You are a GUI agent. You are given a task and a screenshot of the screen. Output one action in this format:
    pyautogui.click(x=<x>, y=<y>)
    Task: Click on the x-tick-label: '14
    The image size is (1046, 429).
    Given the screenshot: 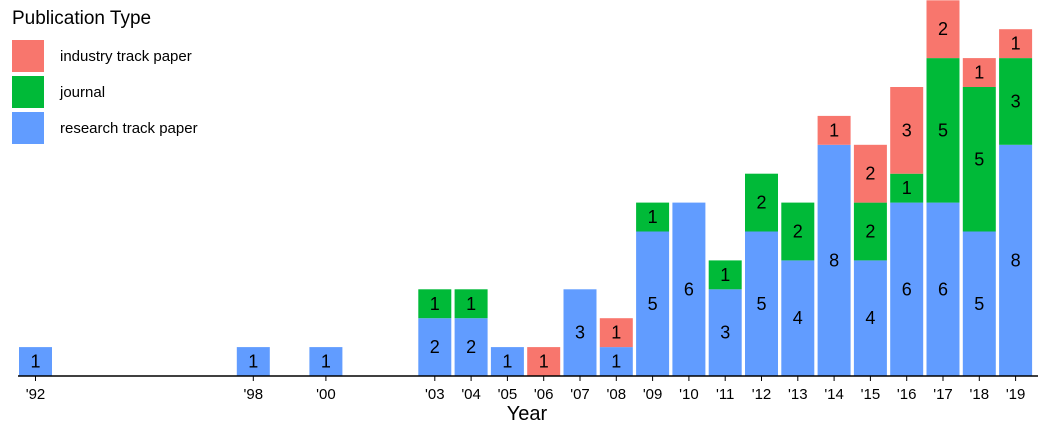 What is the action you would take?
    pyautogui.click(x=834, y=394)
    